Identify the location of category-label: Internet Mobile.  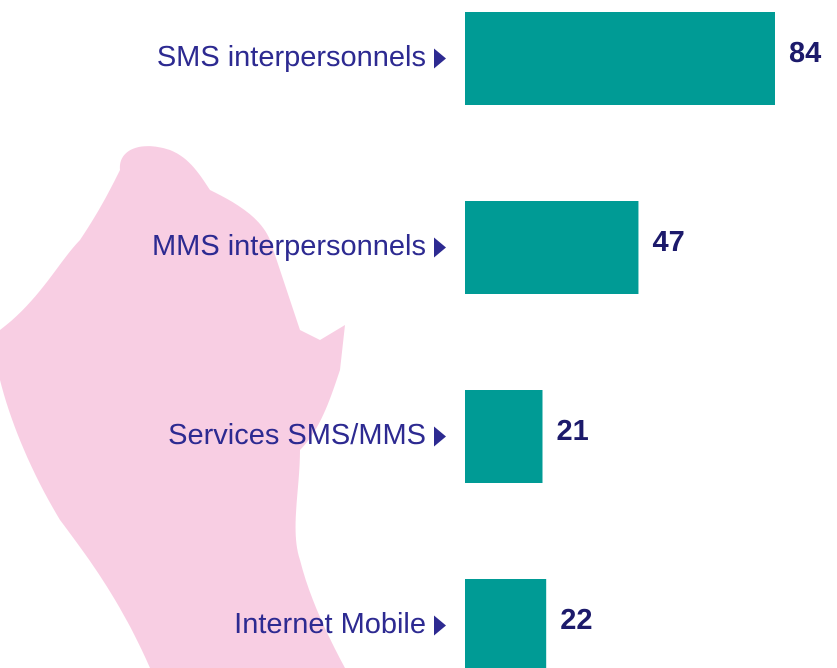
(330, 624).